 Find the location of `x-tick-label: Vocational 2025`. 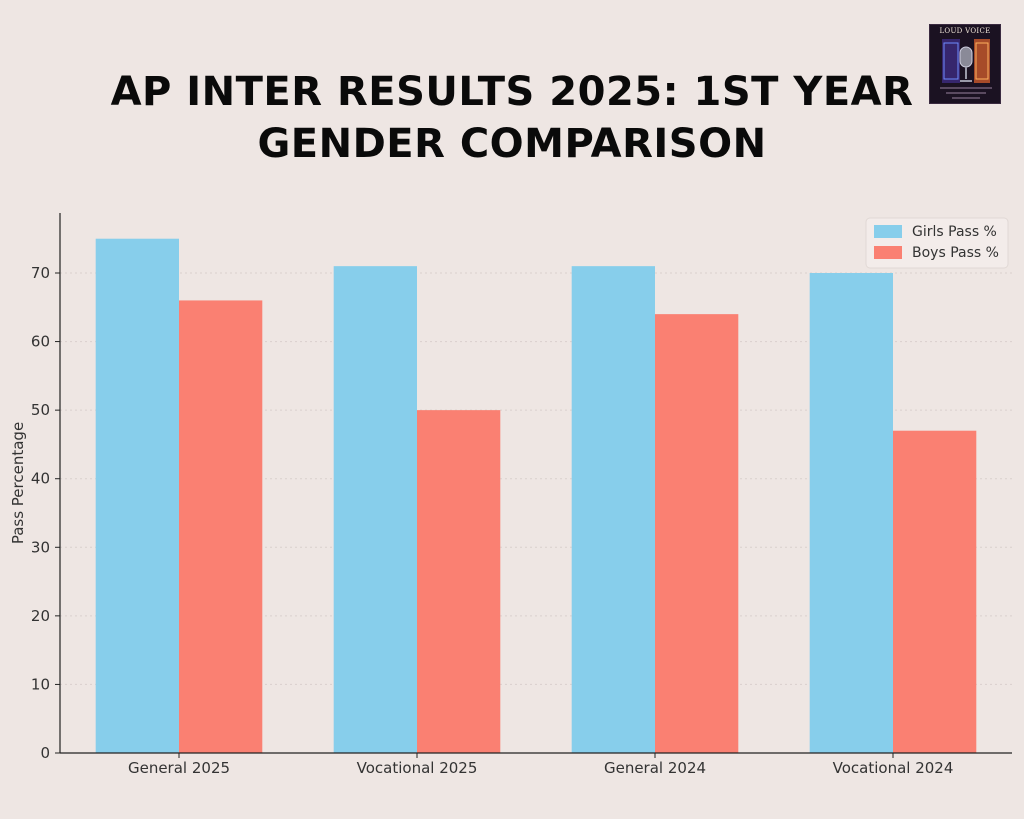

x-tick-label: Vocational 2025 is located at coordinates (417, 768).